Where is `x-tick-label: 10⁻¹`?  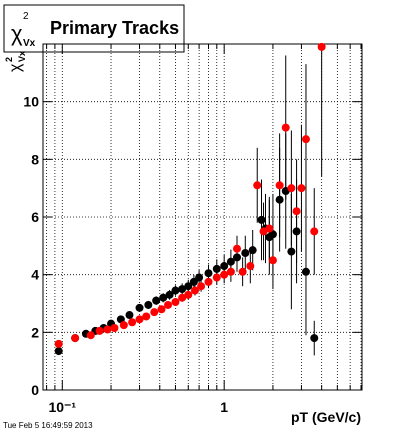 x-tick-label: 10⁻¹ is located at coordinates (62, 407).